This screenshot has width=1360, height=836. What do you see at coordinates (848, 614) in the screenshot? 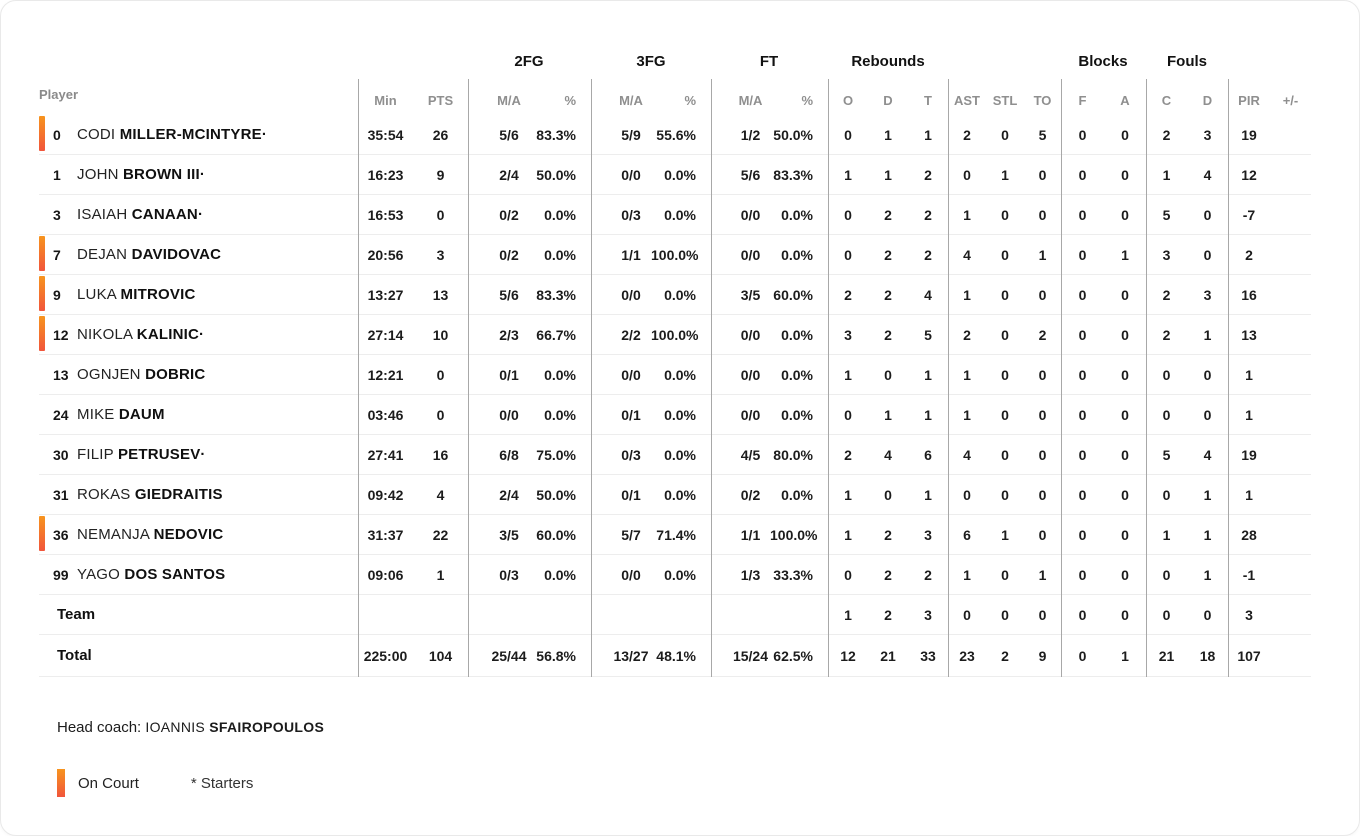
I see `stat-reb_o: 1` at bounding box center [848, 614].